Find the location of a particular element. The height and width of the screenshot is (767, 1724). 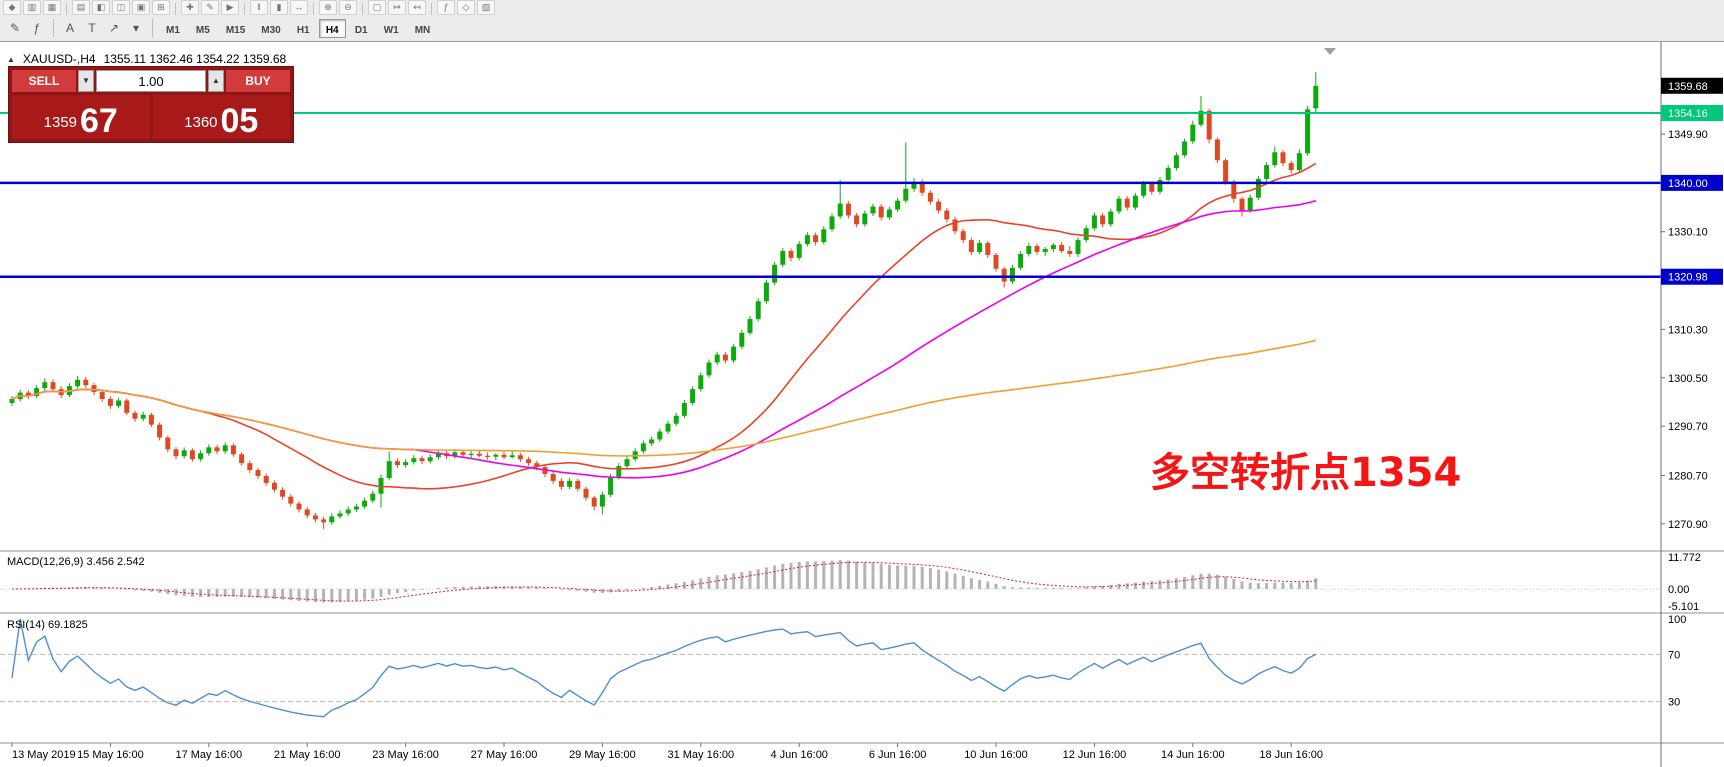

data-window-icon: ◧ is located at coordinates (101, 7).